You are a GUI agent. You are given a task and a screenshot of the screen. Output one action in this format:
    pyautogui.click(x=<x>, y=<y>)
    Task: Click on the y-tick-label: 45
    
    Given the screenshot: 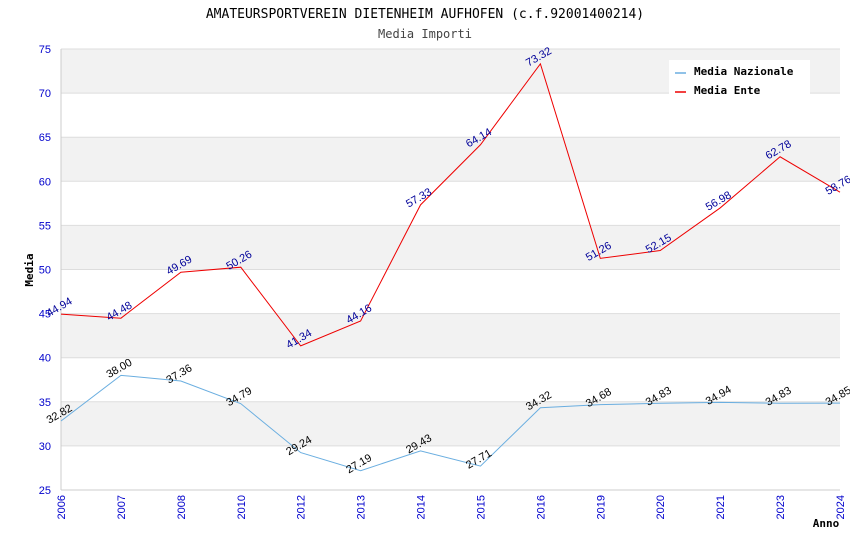 What is the action you would take?
    pyautogui.click(x=45, y=315)
    